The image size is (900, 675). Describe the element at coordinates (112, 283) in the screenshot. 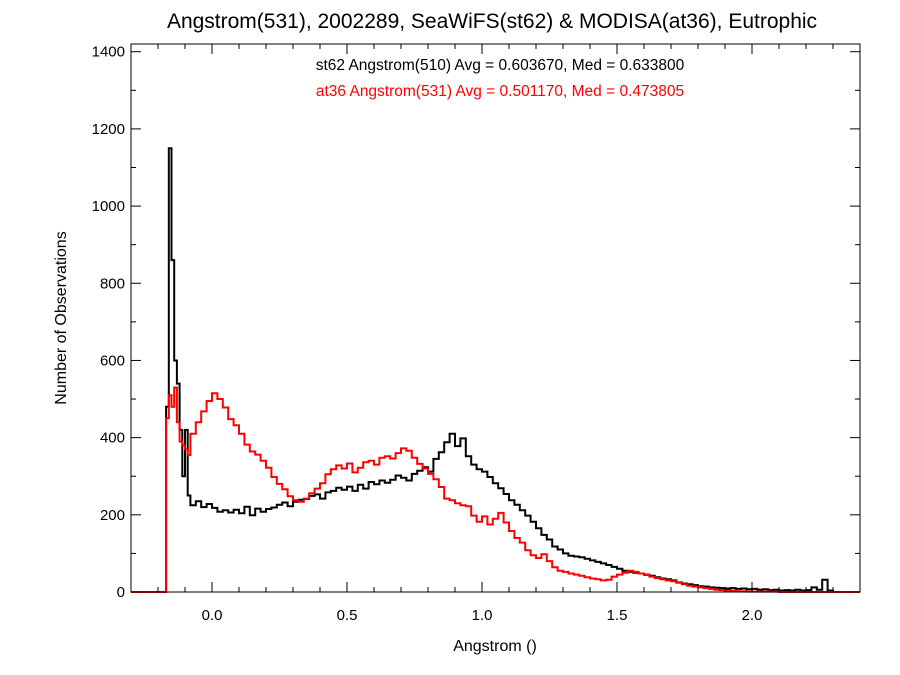

I see `y-tick-label: 800` at that location.